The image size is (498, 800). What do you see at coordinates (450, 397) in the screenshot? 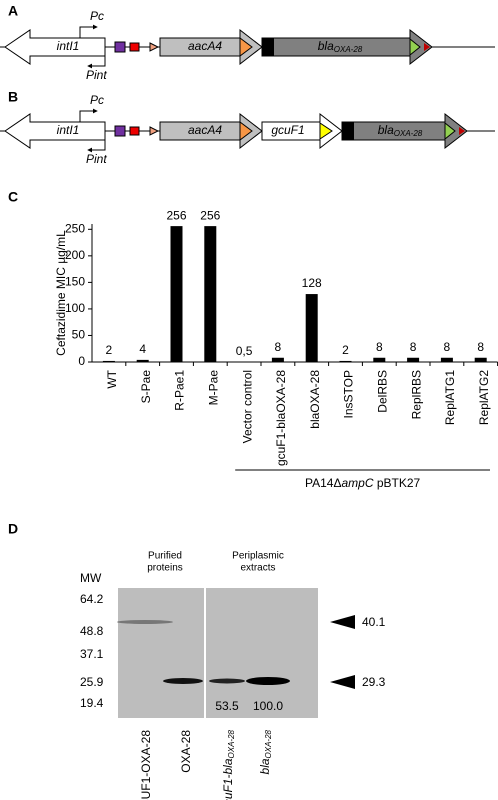
I see `x-tick-label: ReplATG1` at bounding box center [450, 397].